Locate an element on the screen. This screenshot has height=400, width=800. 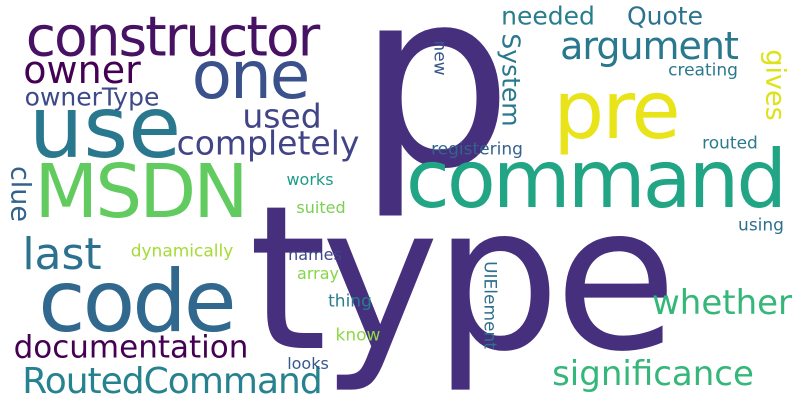
word-p: p is located at coordinates (435, 111).